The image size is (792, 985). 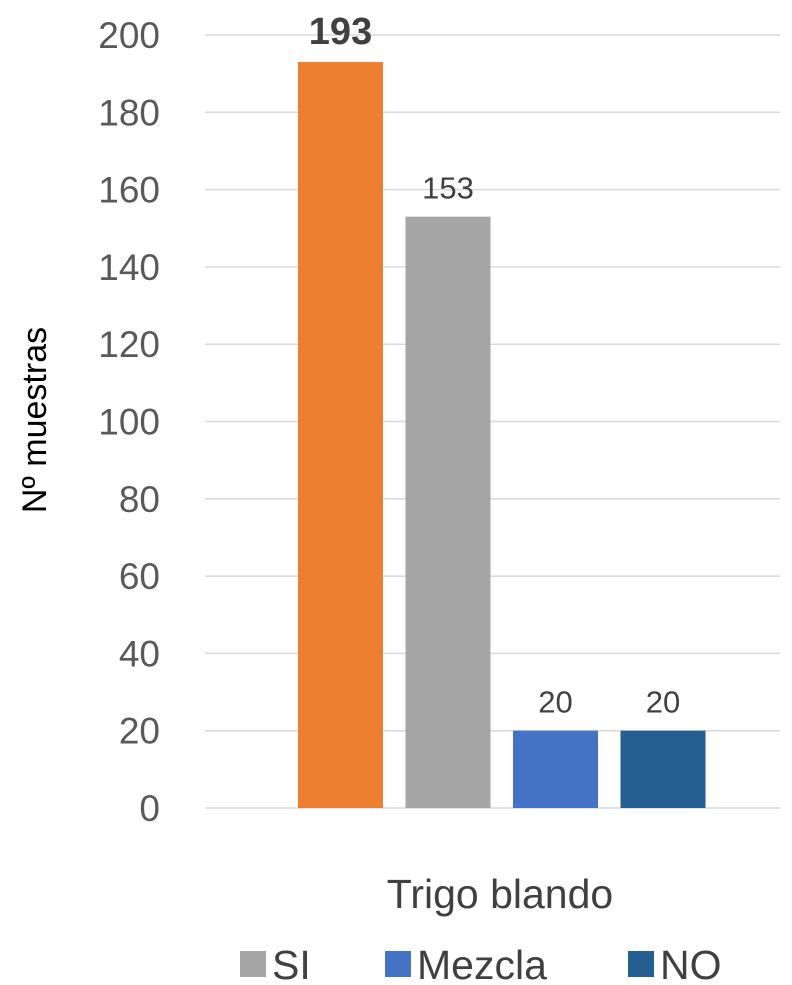 I want to click on y-tick-label: 140, so click(x=129, y=267).